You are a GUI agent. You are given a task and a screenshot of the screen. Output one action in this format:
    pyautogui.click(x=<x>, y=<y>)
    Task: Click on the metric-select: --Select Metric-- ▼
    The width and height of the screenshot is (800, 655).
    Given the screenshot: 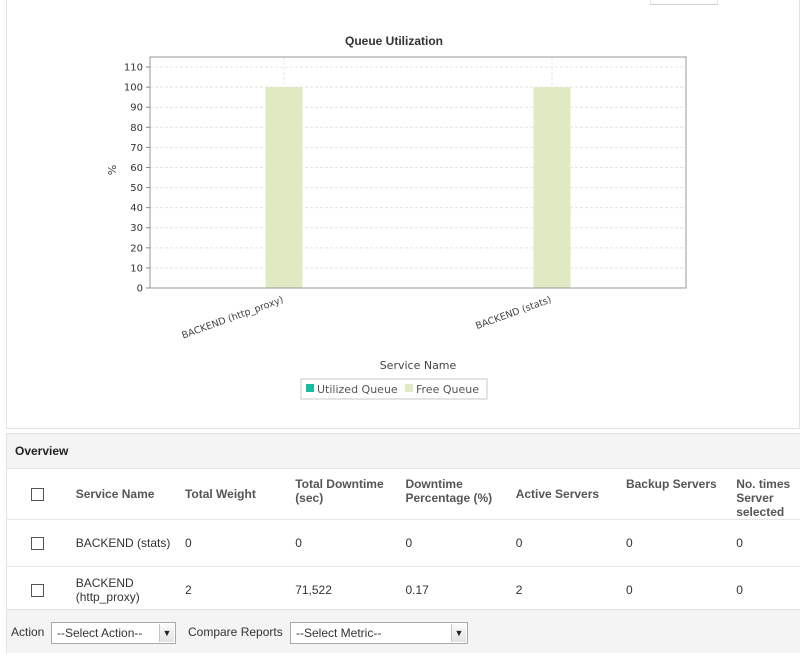 What is the action you would take?
    pyautogui.click(x=379, y=633)
    